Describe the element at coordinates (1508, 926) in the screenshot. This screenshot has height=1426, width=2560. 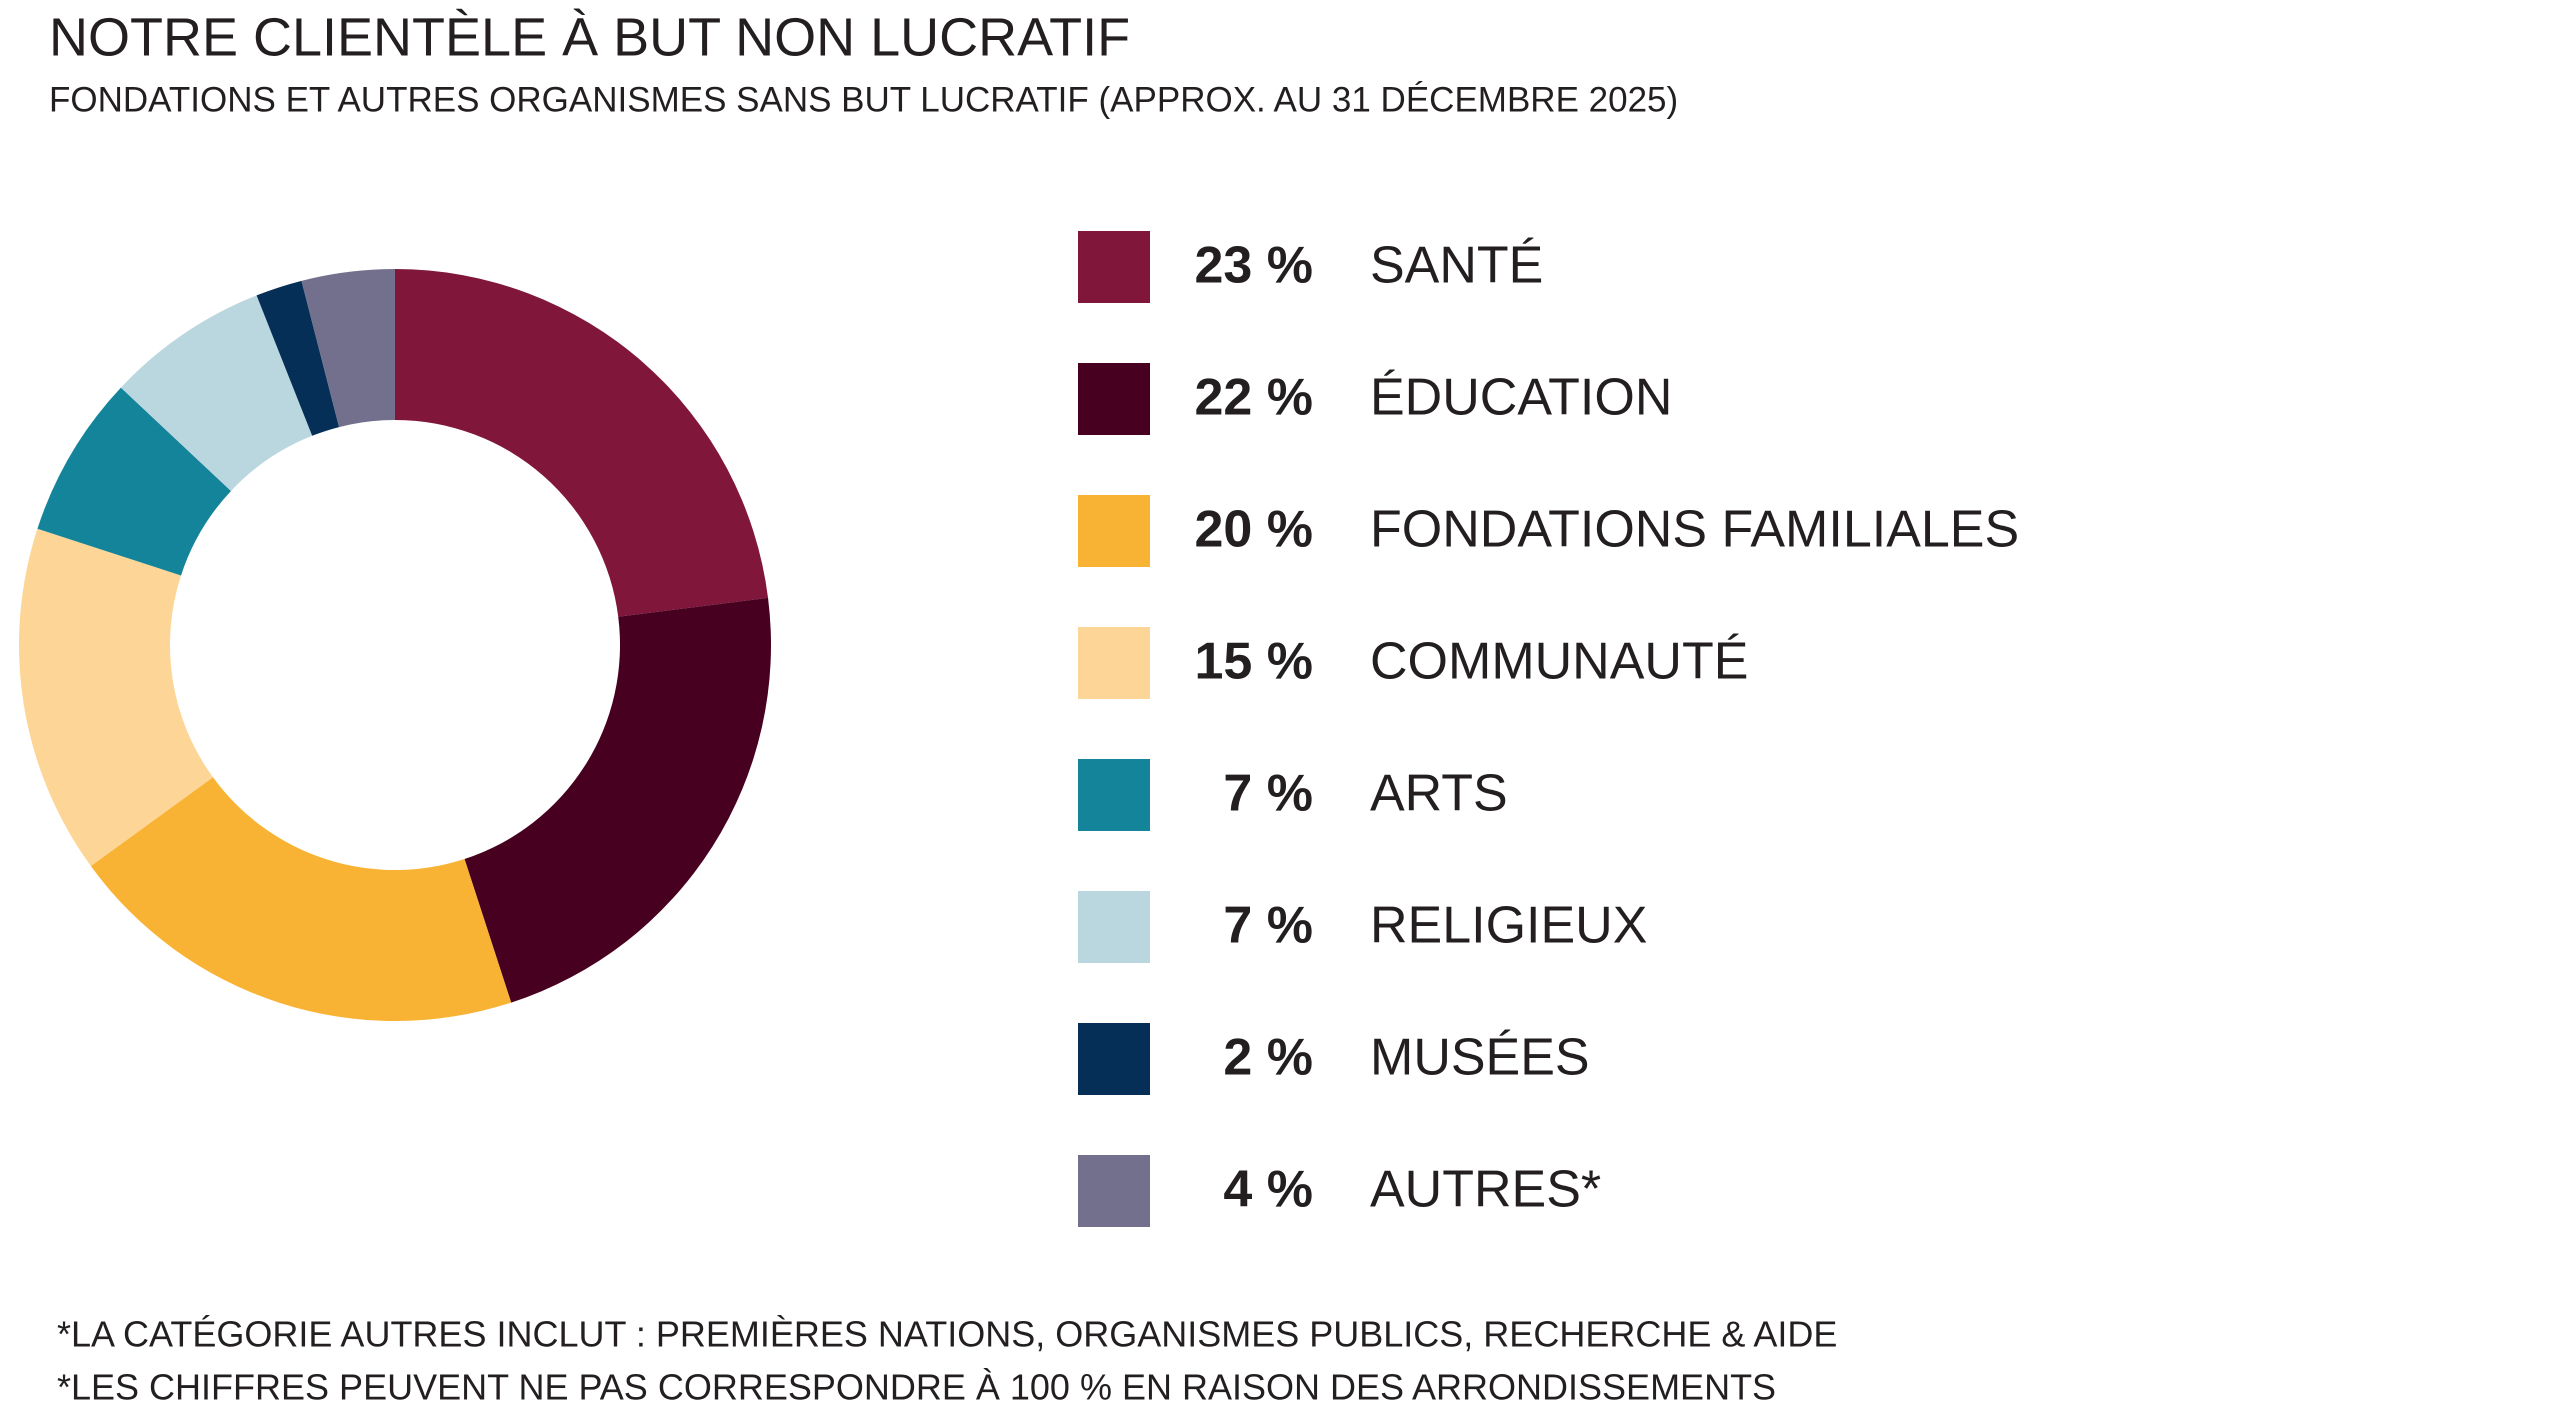
I see `legend-label: RELIGIEUX` at that location.